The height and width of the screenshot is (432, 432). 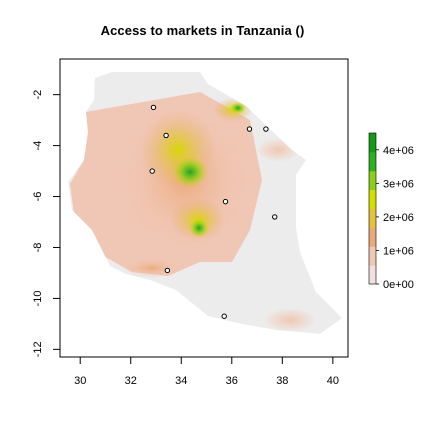 What do you see at coordinates (199, 228) in the screenshot?
I see `raster-peak-area-south` at bounding box center [199, 228].